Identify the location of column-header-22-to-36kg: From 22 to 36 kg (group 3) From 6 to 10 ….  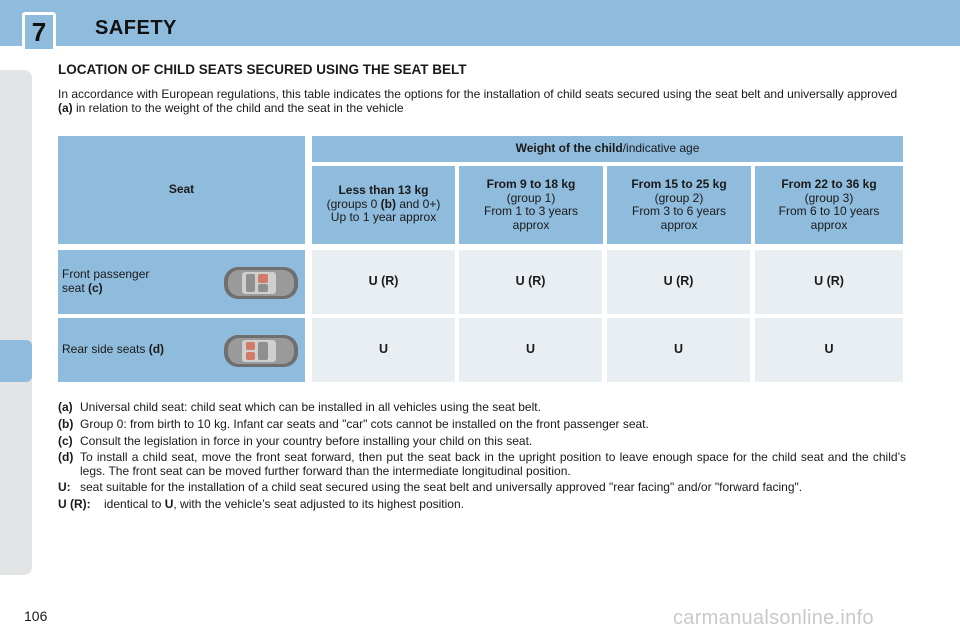
(829, 205).